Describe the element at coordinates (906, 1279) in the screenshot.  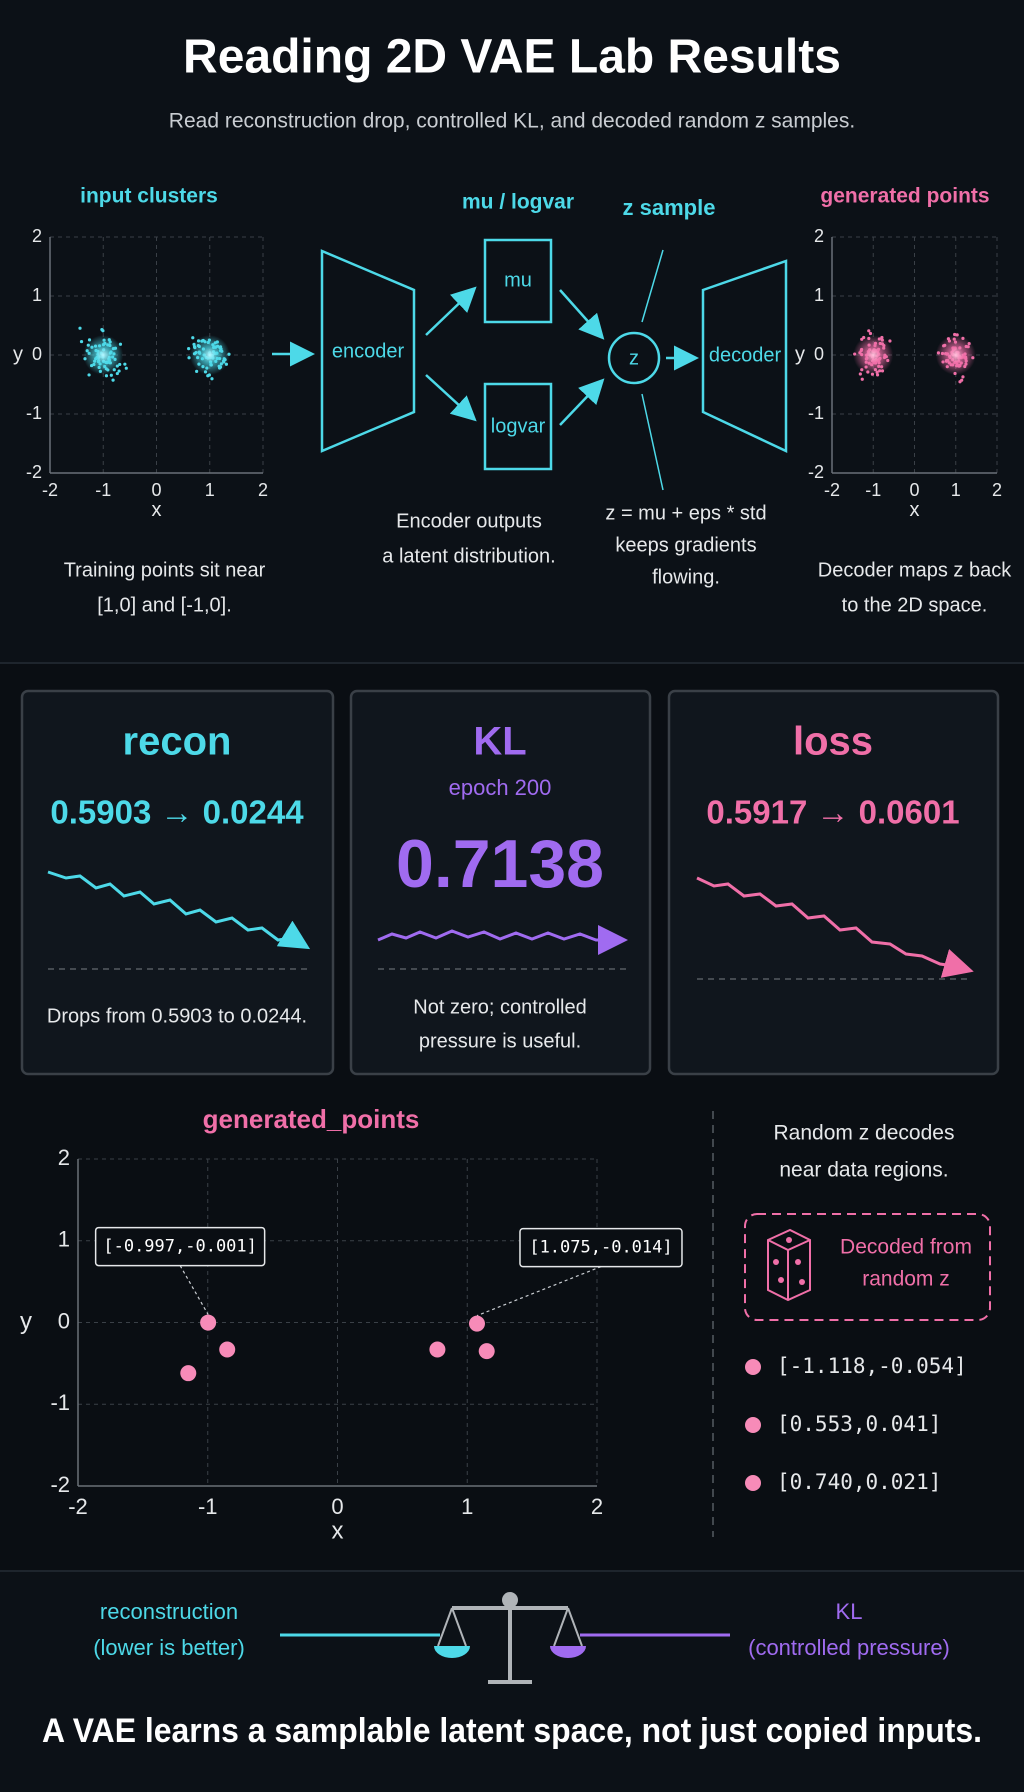
I see `badge-text: random z` at that location.